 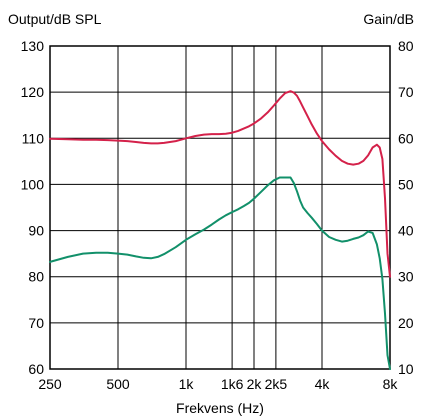 What do you see at coordinates (232, 384) in the screenshot?
I see `x-tick-label: 1k6` at bounding box center [232, 384].